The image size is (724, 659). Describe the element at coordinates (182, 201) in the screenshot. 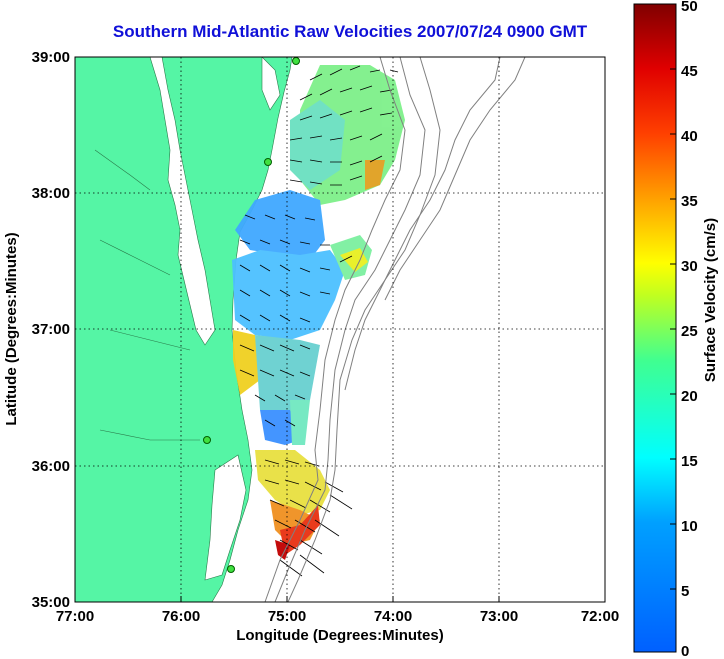

I see `chesapeake-bay` at that location.